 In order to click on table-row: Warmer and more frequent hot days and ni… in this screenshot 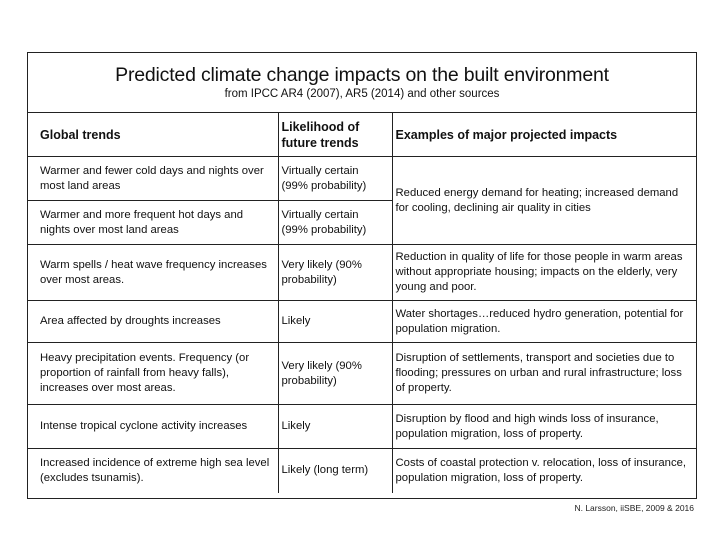, I will do `click(362, 222)`.